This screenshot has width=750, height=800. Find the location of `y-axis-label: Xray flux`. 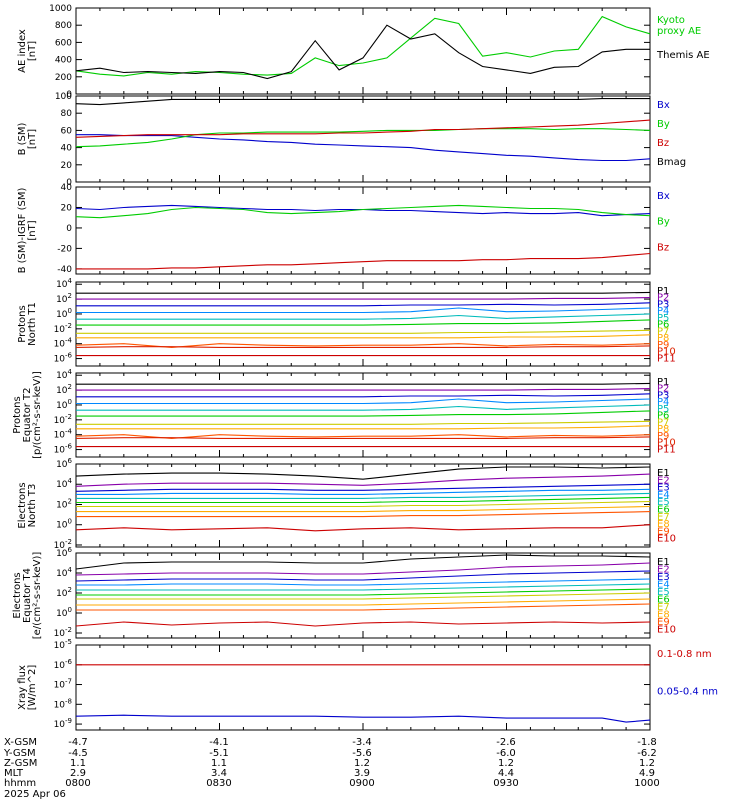

y-axis-label: Xray flux is located at coordinates (22, 687).